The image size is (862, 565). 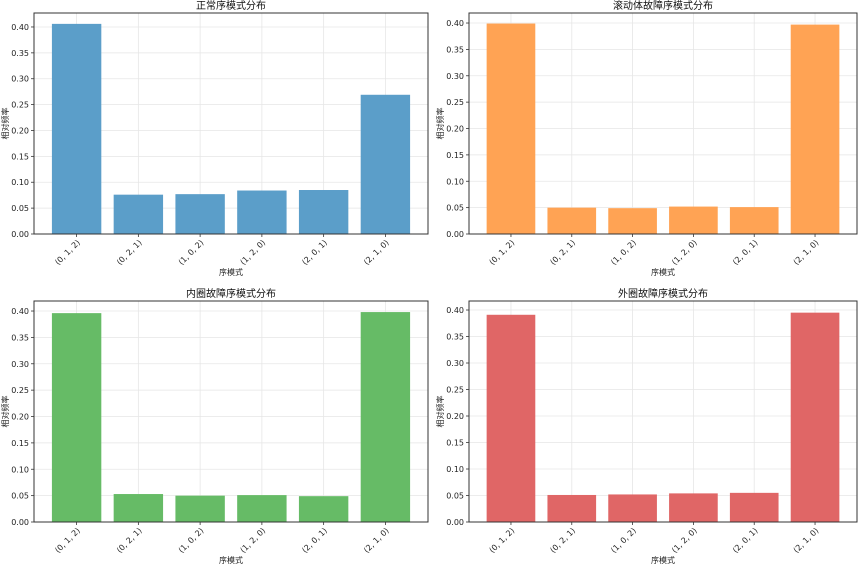 I want to click on chart-title: 外圈故障序模式分布, so click(x=663, y=293).